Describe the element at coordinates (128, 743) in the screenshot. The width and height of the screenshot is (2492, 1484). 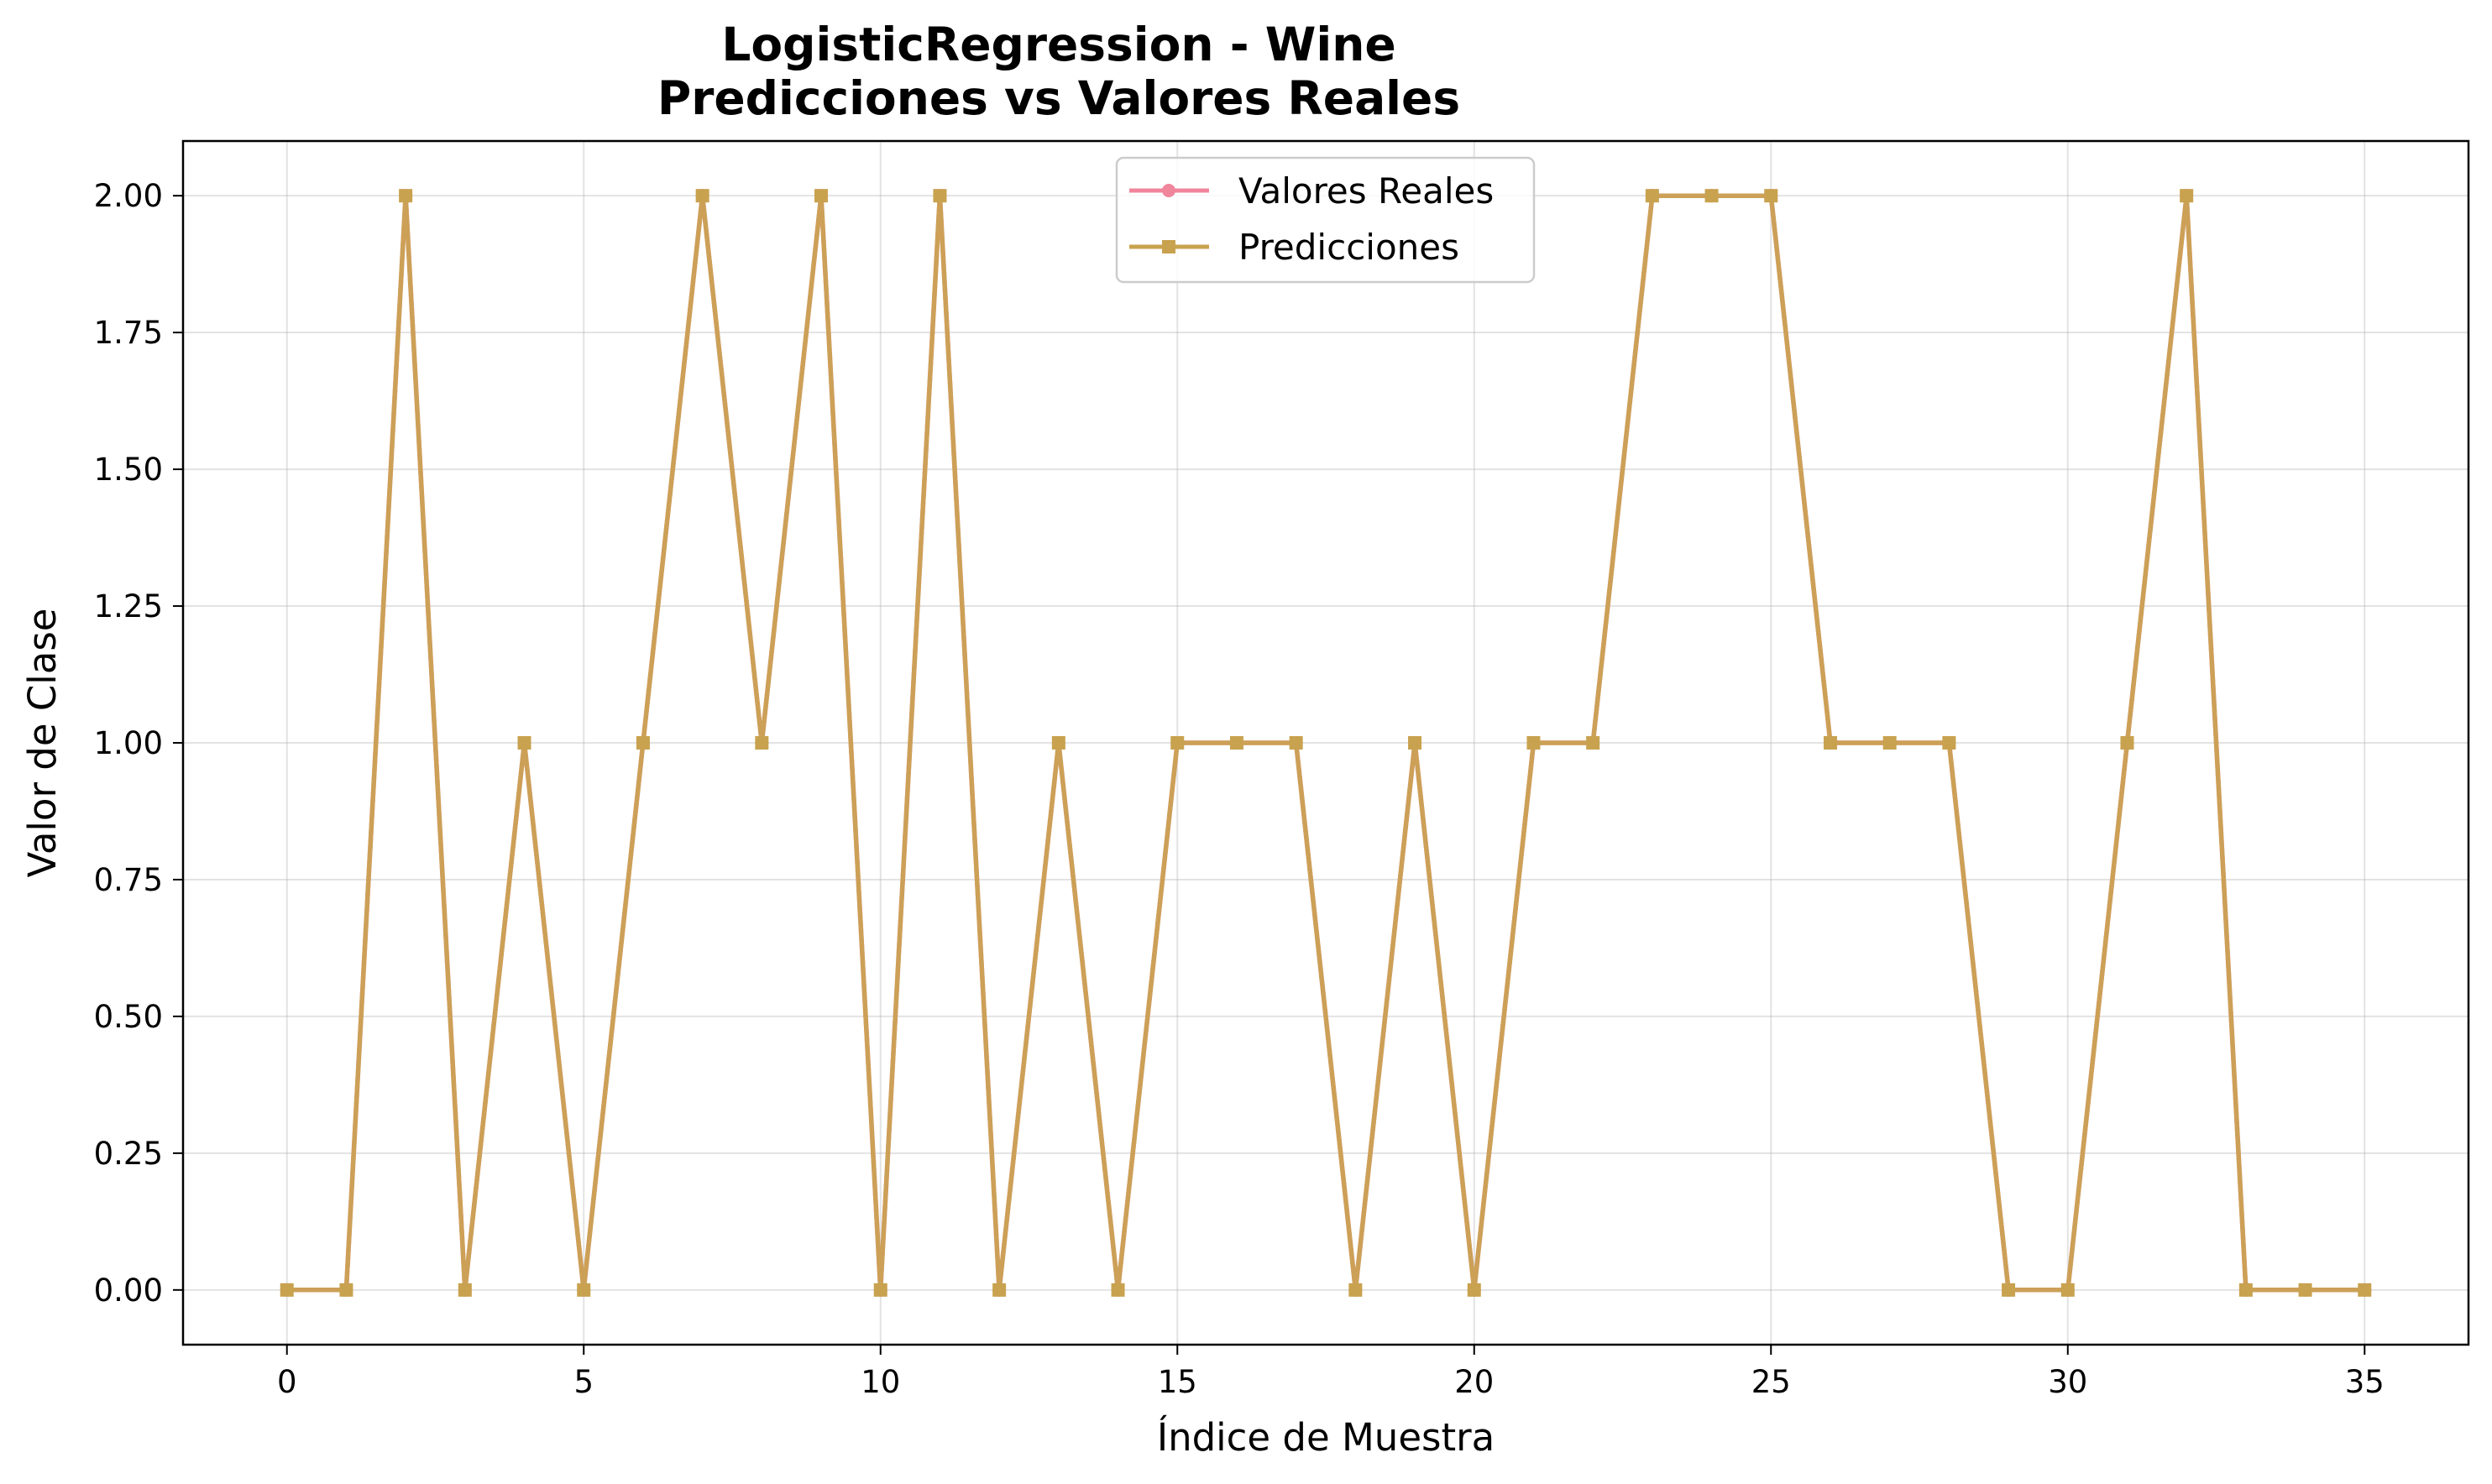
I see `y-tick-label: 1.00` at that location.